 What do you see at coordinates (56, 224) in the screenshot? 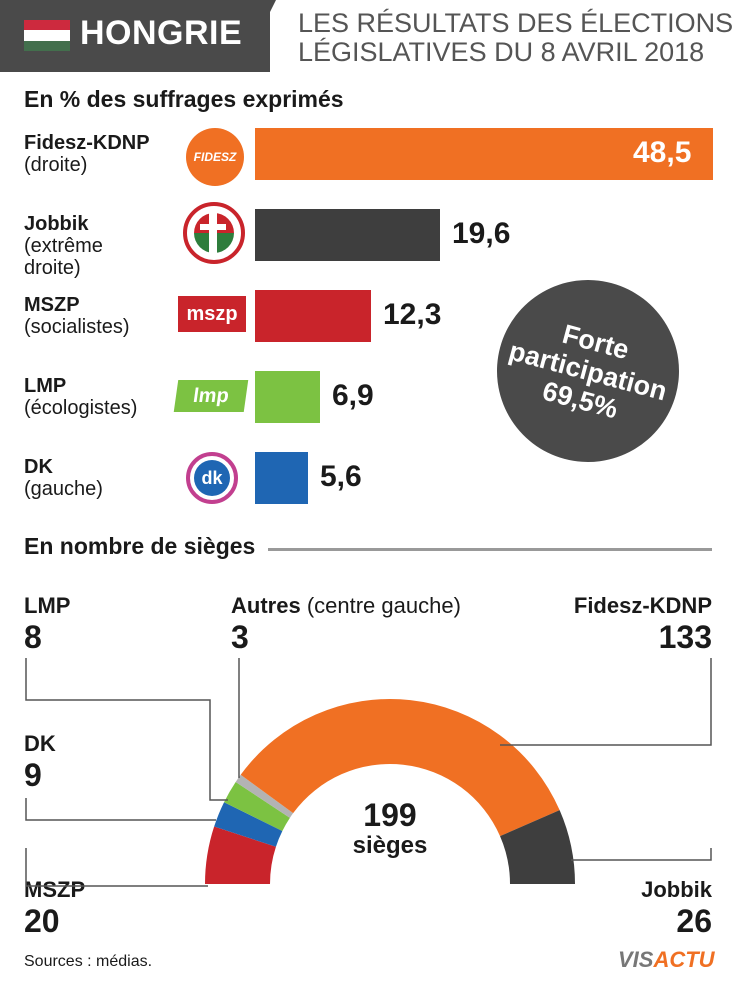
I see `party-name: Jobbik` at bounding box center [56, 224].